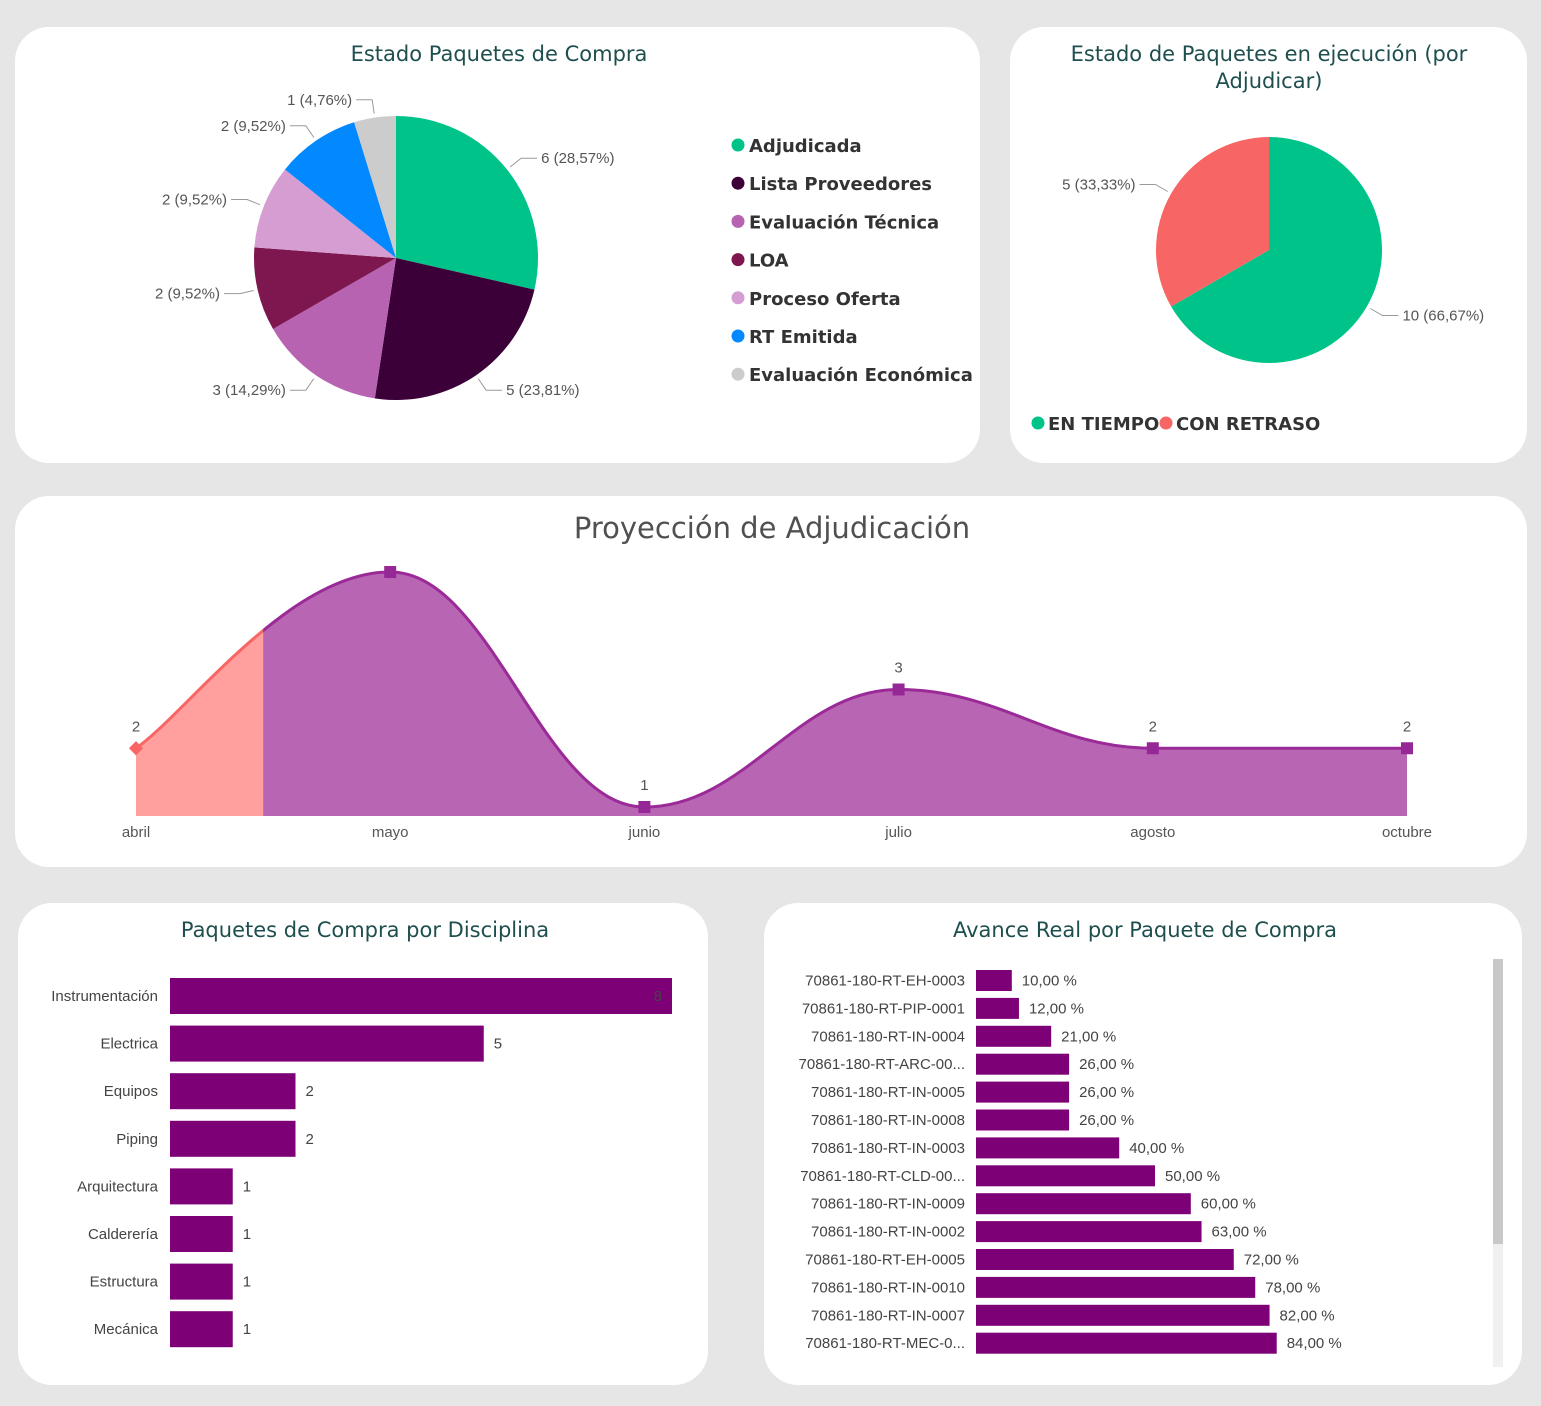 Image resolution: width=1541 pixels, height=1406 pixels. Describe the element at coordinates (1192, 1176) in the screenshot. I see `value-label: 50,00 %` at that location.